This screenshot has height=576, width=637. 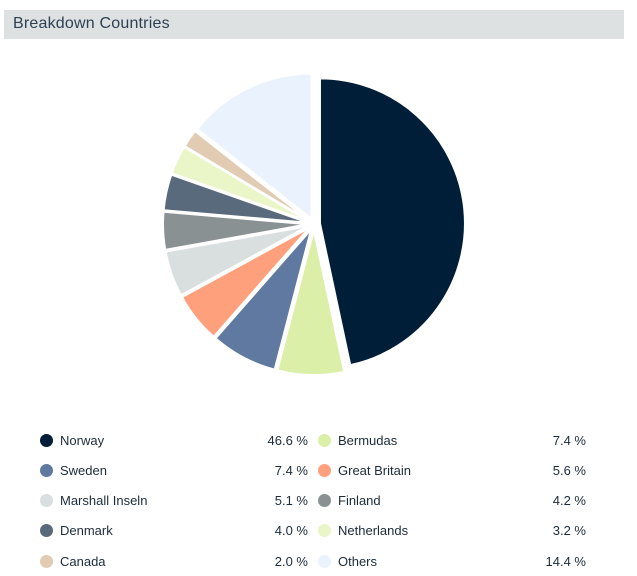 I want to click on pie-slice-others, so click(x=254, y=146).